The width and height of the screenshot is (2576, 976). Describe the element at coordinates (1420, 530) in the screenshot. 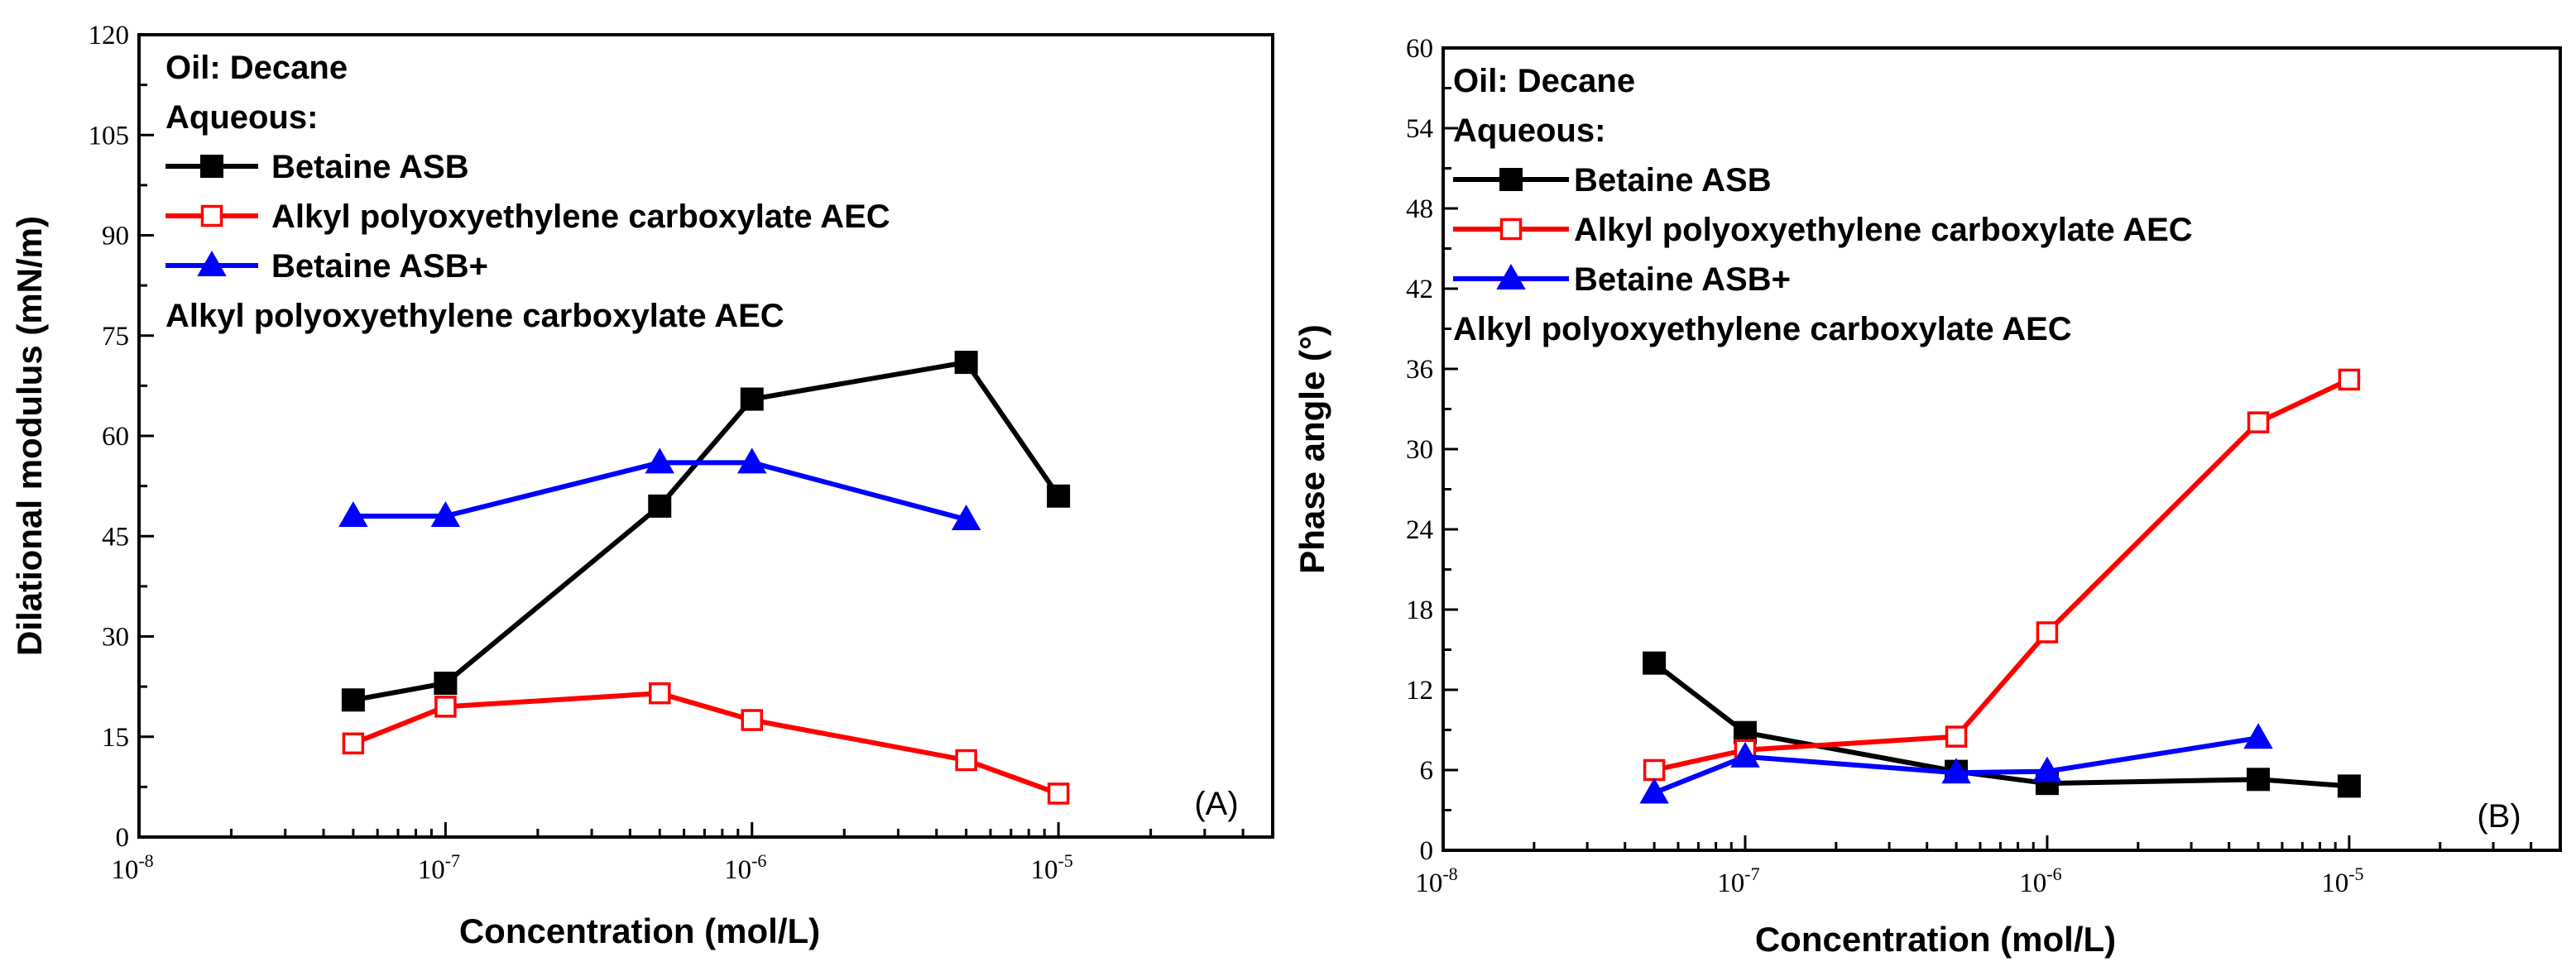

I see `y-tick-label: 24` at that location.